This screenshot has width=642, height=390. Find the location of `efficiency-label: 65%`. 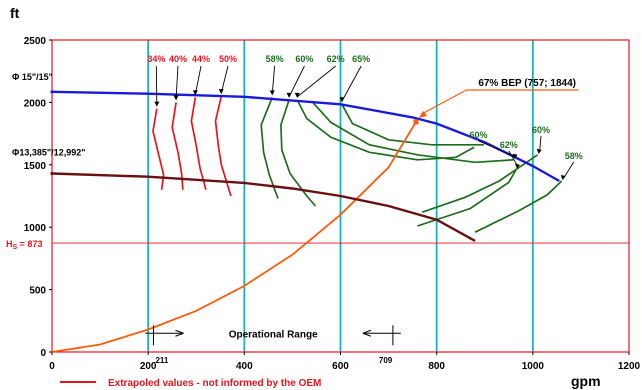

efficiency-label: 65% is located at coordinates (361, 59).